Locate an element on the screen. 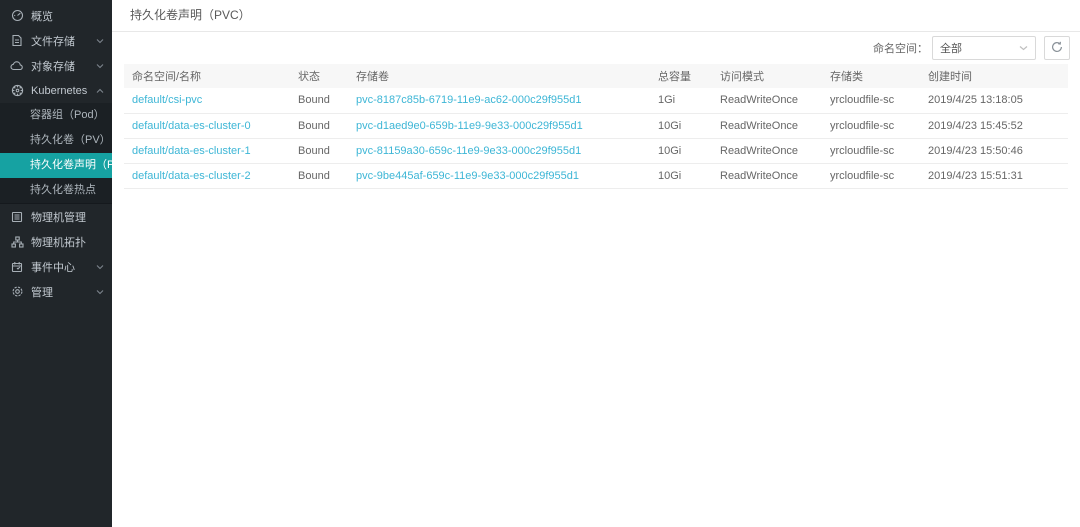  pvc-created: 2019/4/23 15:45:52 is located at coordinates (994, 126).